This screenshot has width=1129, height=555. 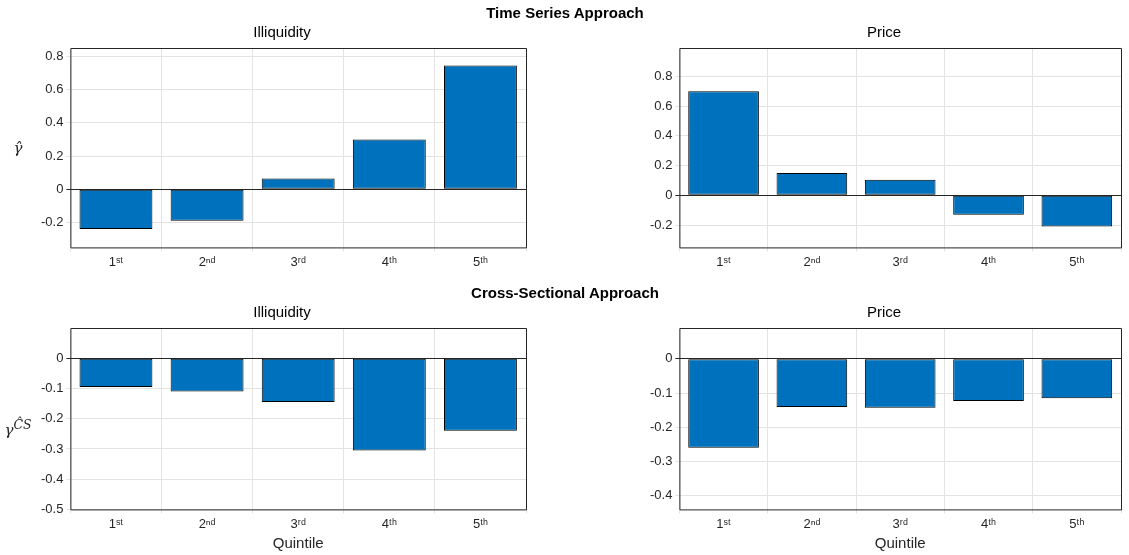 I want to click on text: Time Series Approach, so click(x=565, y=12).